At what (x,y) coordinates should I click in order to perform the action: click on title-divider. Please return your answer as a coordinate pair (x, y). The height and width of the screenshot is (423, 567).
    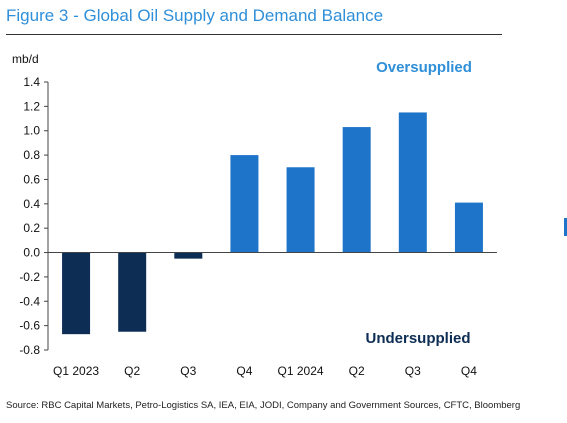
    Looking at the image, I should click on (254, 34).